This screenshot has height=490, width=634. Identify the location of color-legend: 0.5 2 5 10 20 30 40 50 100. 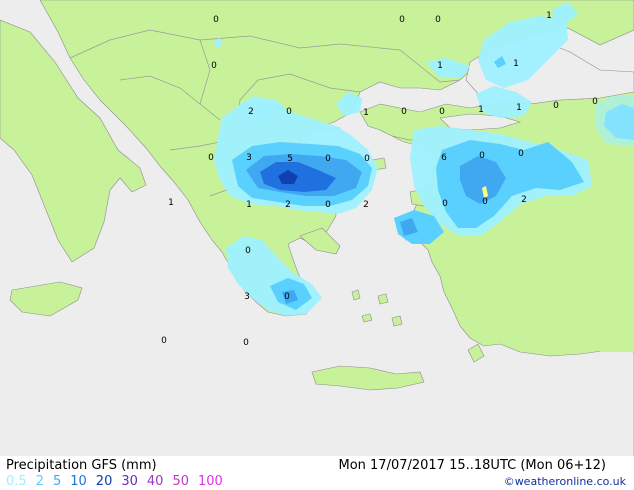
(119, 481).